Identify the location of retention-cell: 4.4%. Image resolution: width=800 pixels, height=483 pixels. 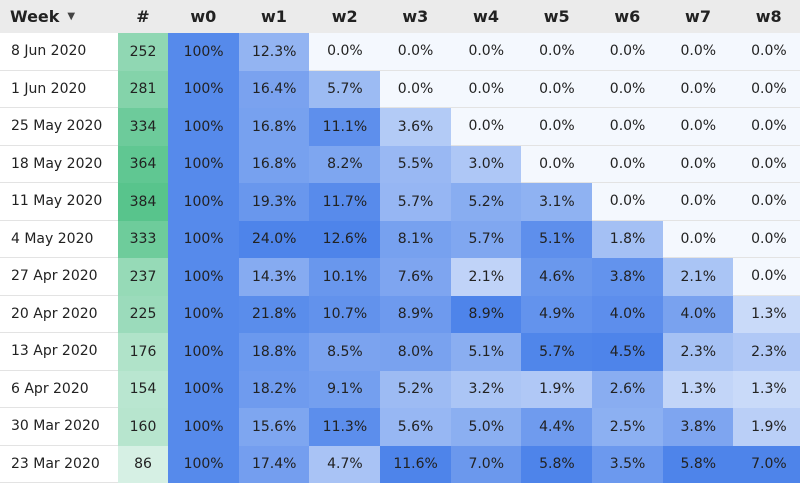
(557, 427).